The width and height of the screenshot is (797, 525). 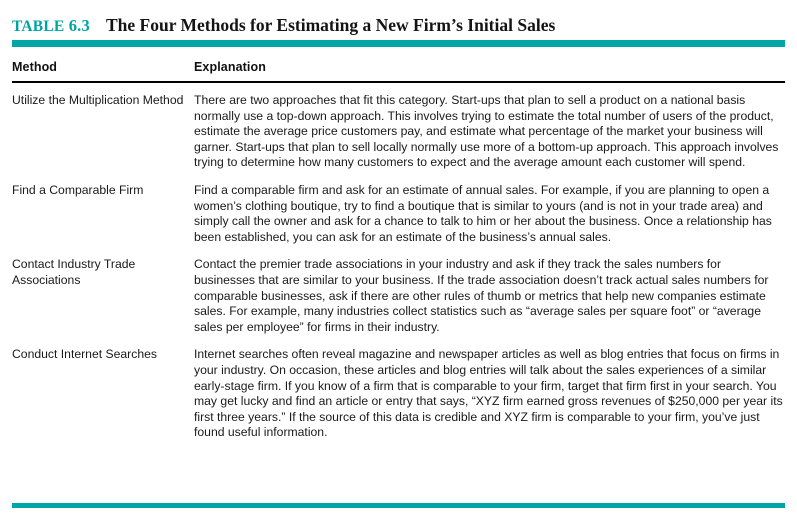 I want to click on table-label-word: TABLE, so click(x=38, y=26).